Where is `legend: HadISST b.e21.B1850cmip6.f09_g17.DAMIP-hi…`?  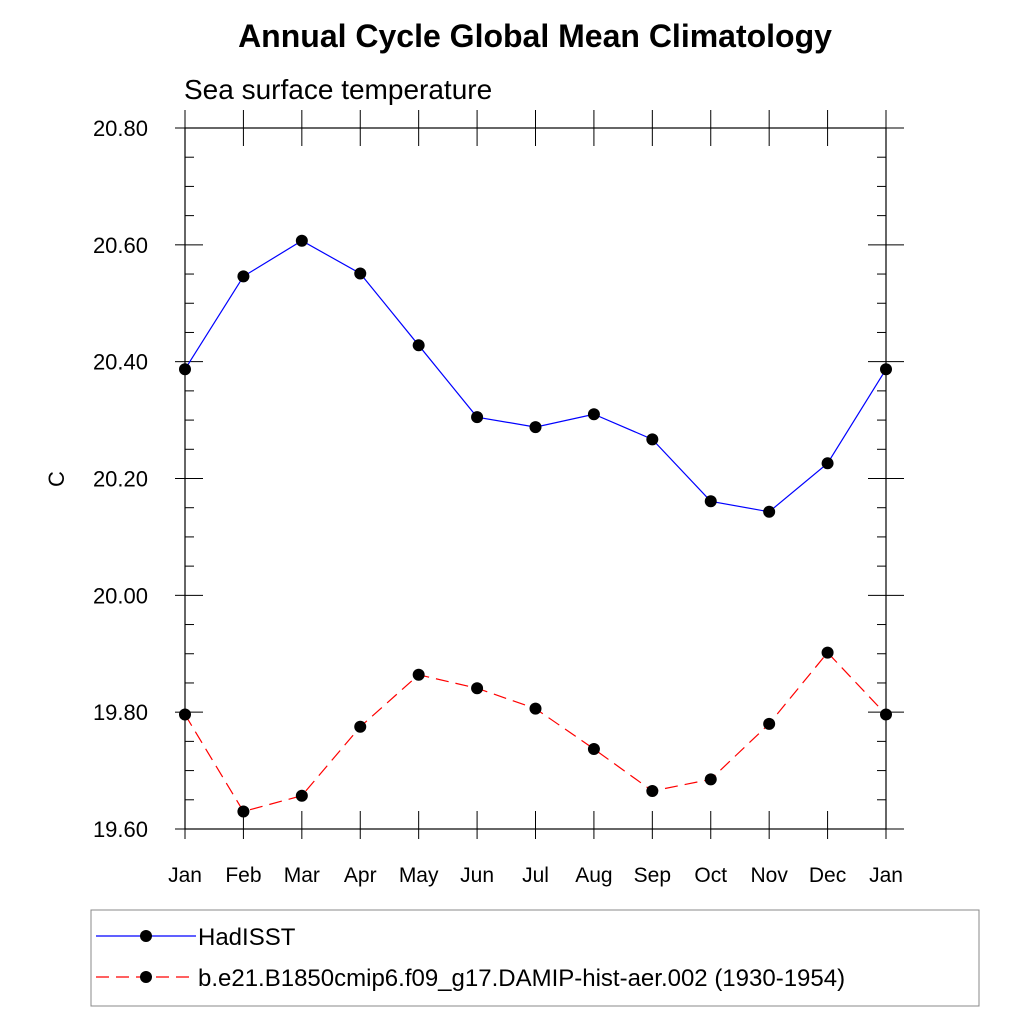 legend: HadISST b.e21.B1850cmip6.f09_g17.DAMIP-hi… is located at coordinates (535, 958).